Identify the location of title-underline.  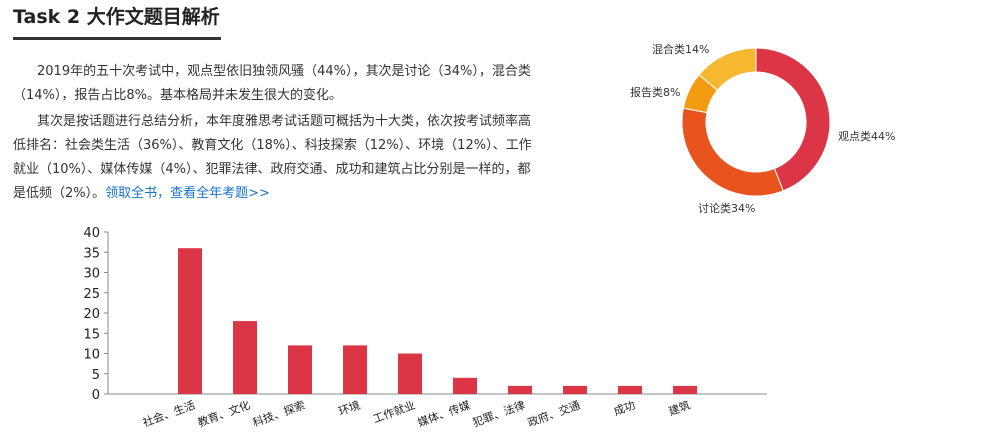
(117, 38).